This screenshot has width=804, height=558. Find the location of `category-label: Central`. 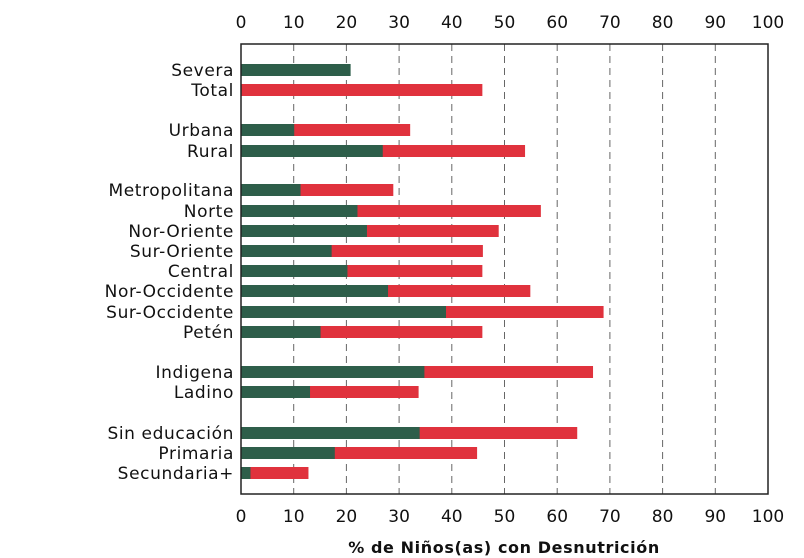

category-label: Central is located at coordinates (201, 272).